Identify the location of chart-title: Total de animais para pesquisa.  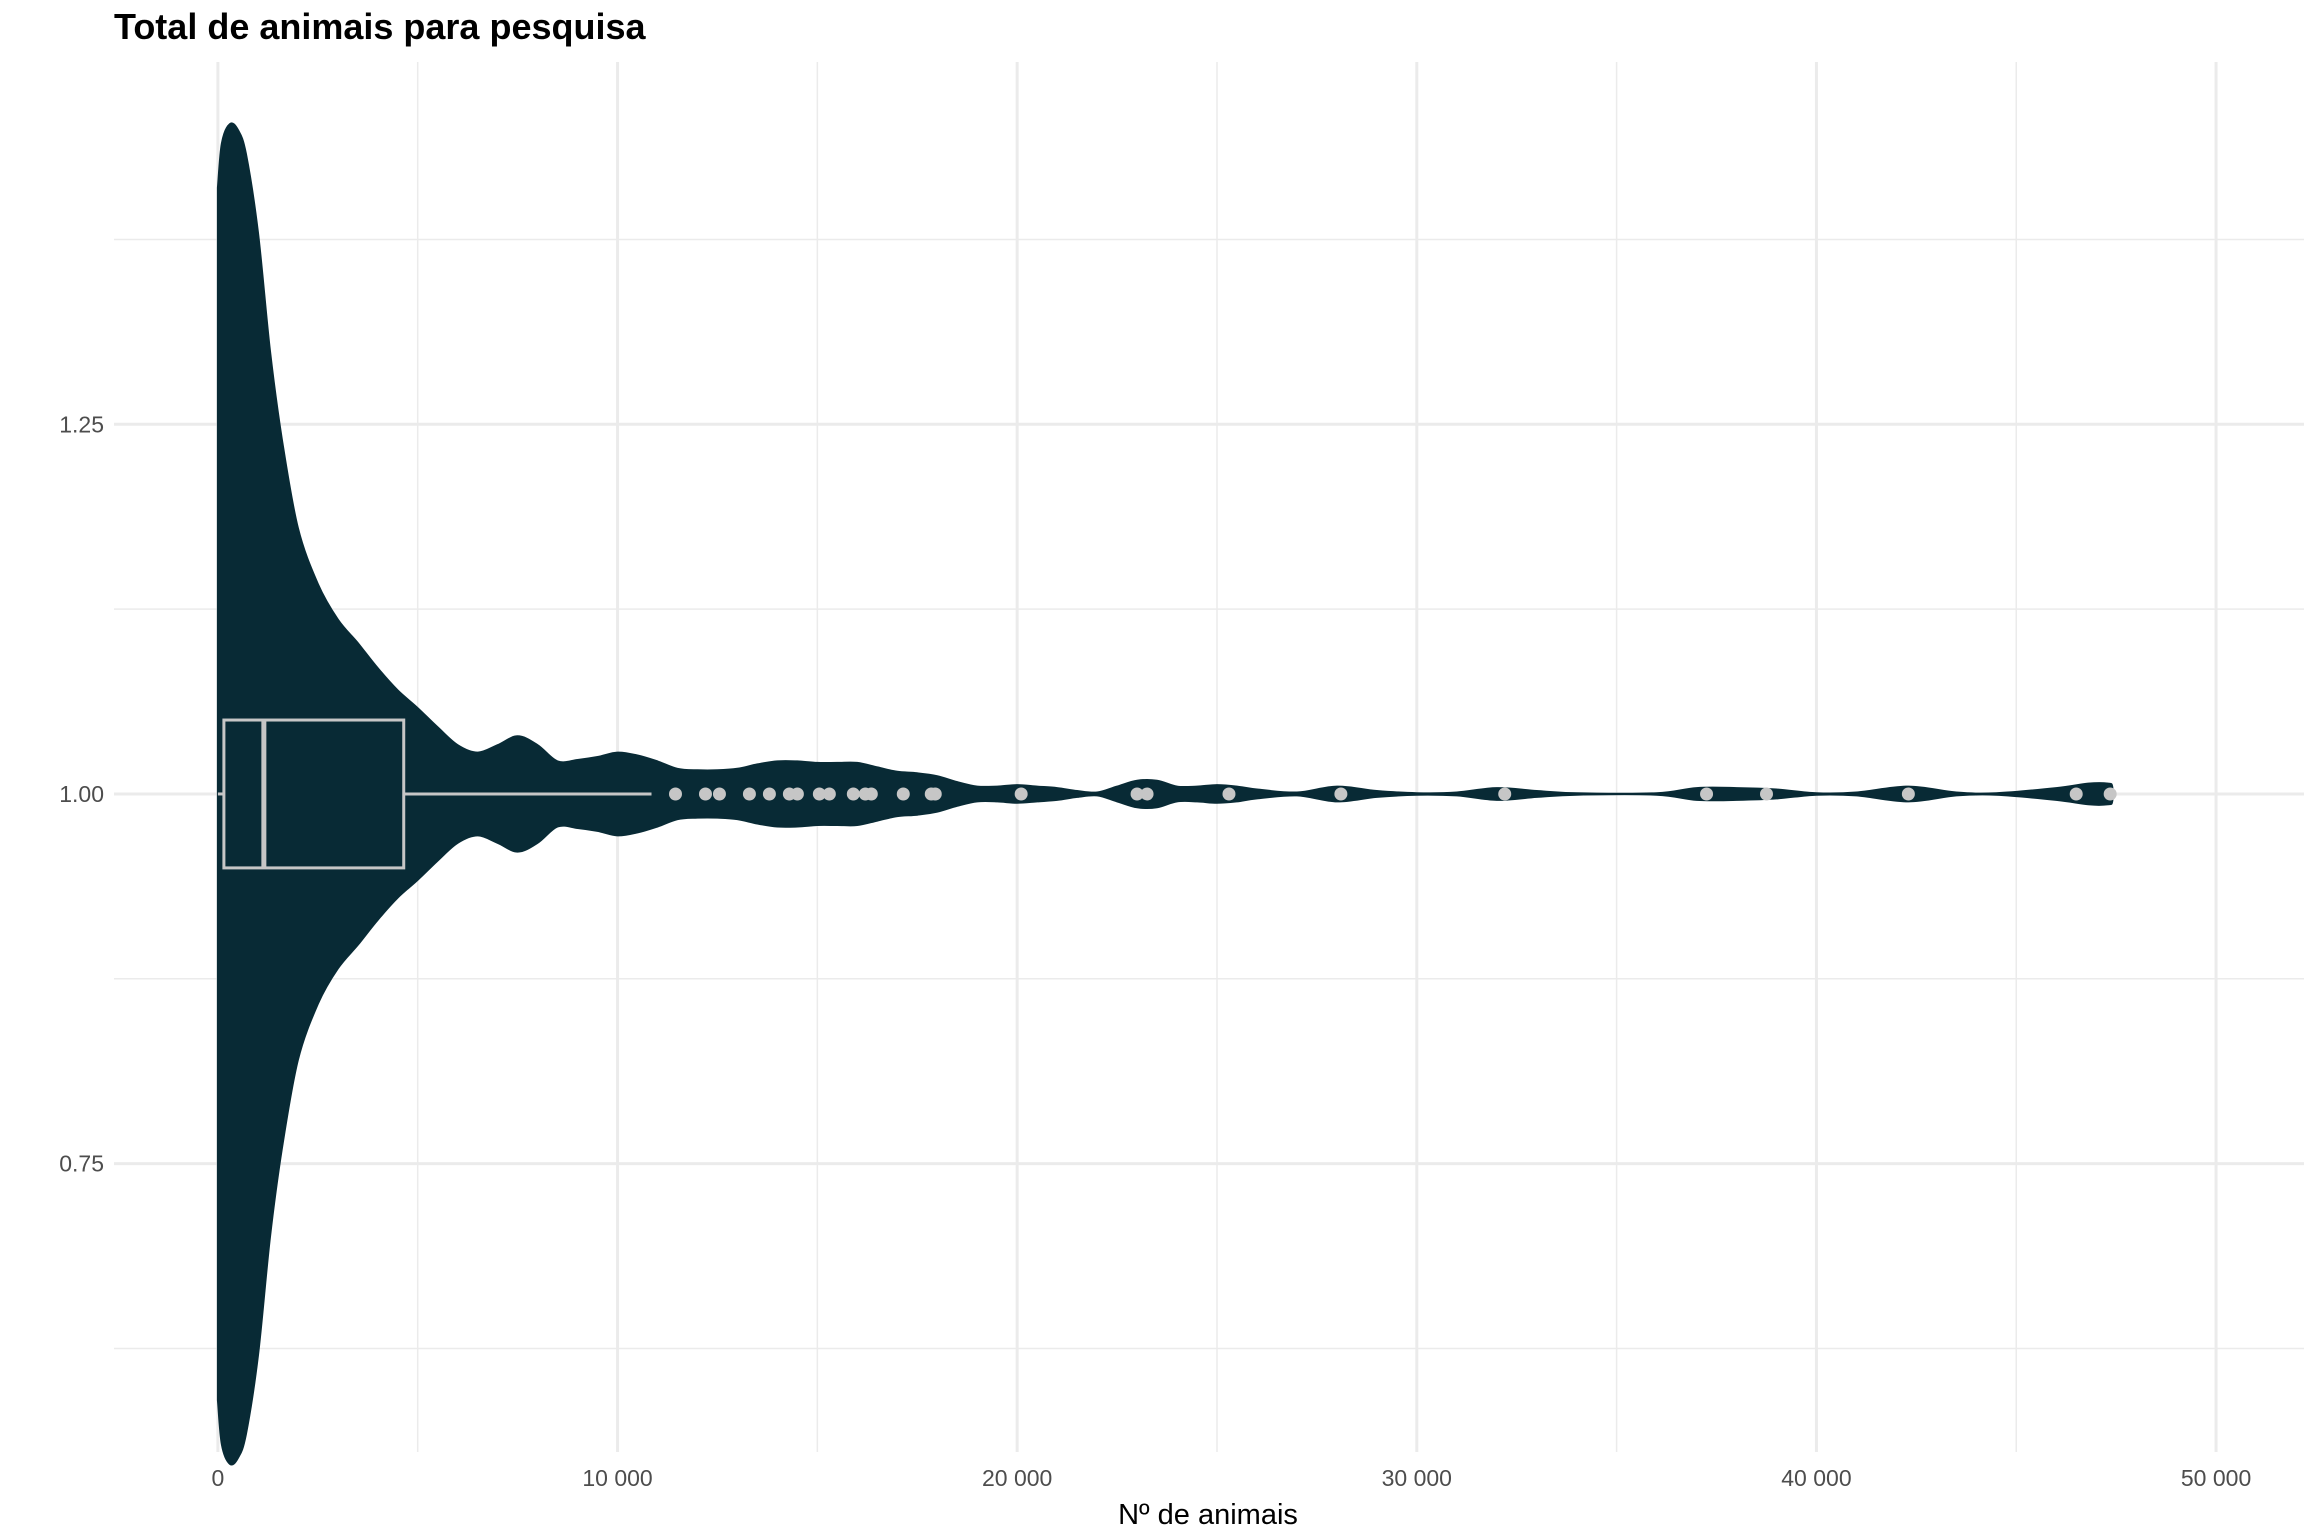
(380, 26).